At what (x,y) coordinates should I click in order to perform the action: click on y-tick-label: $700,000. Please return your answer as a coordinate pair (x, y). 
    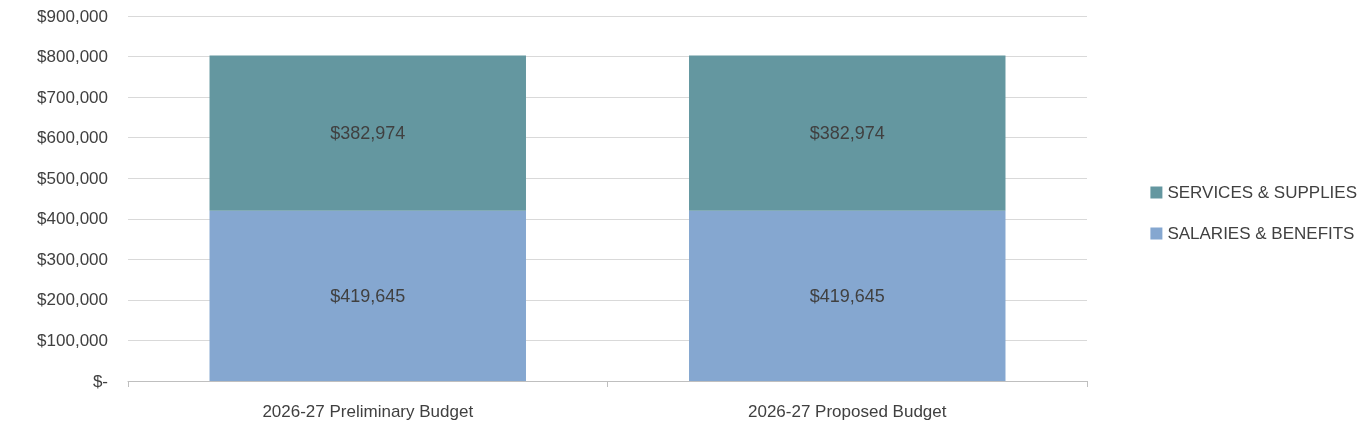
    Looking at the image, I should click on (72, 97).